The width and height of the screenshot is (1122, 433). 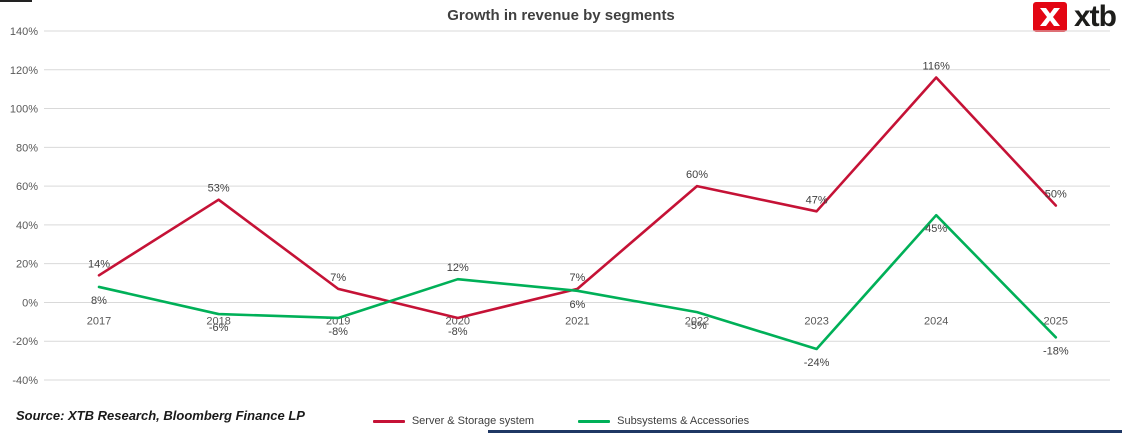 I want to click on legend-item-subsystems-accessories: Subsystems & Accessories, so click(x=663, y=421).